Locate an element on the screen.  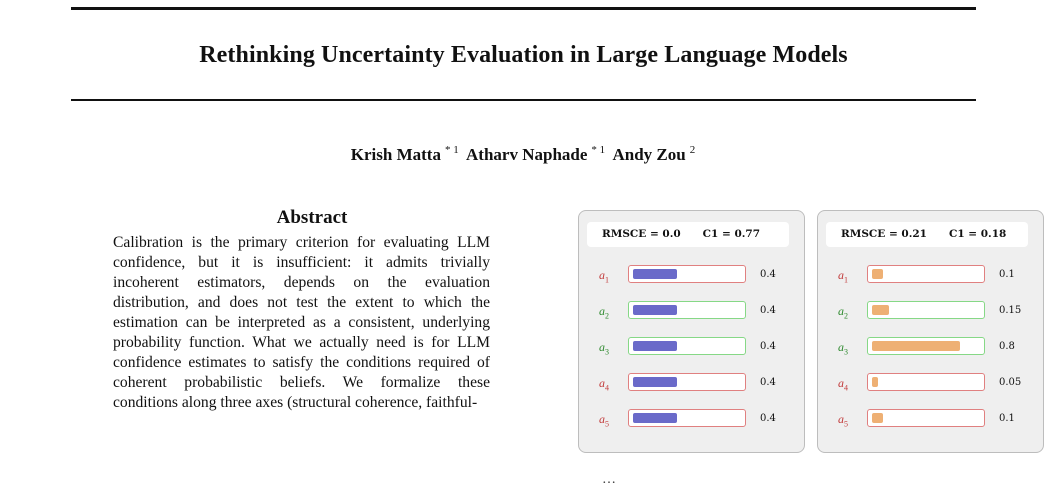
answer-row: a2 0.15 is located at coordinates (931, 312).